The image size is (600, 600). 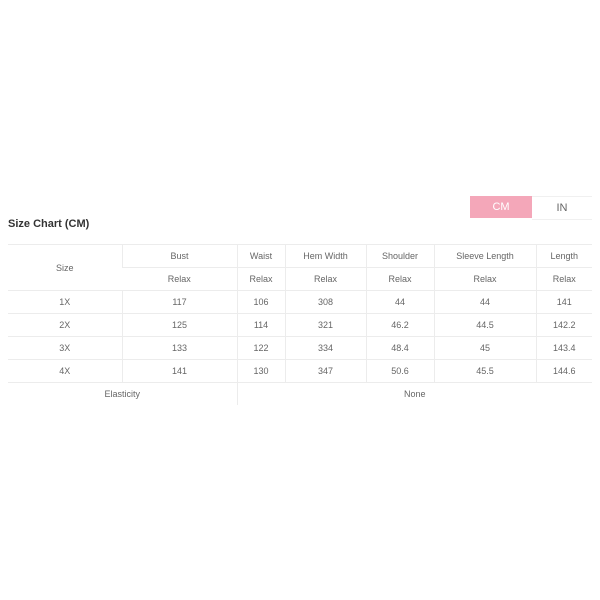 What do you see at coordinates (562, 208) in the screenshot?
I see `unit-in-button: IN` at bounding box center [562, 208].